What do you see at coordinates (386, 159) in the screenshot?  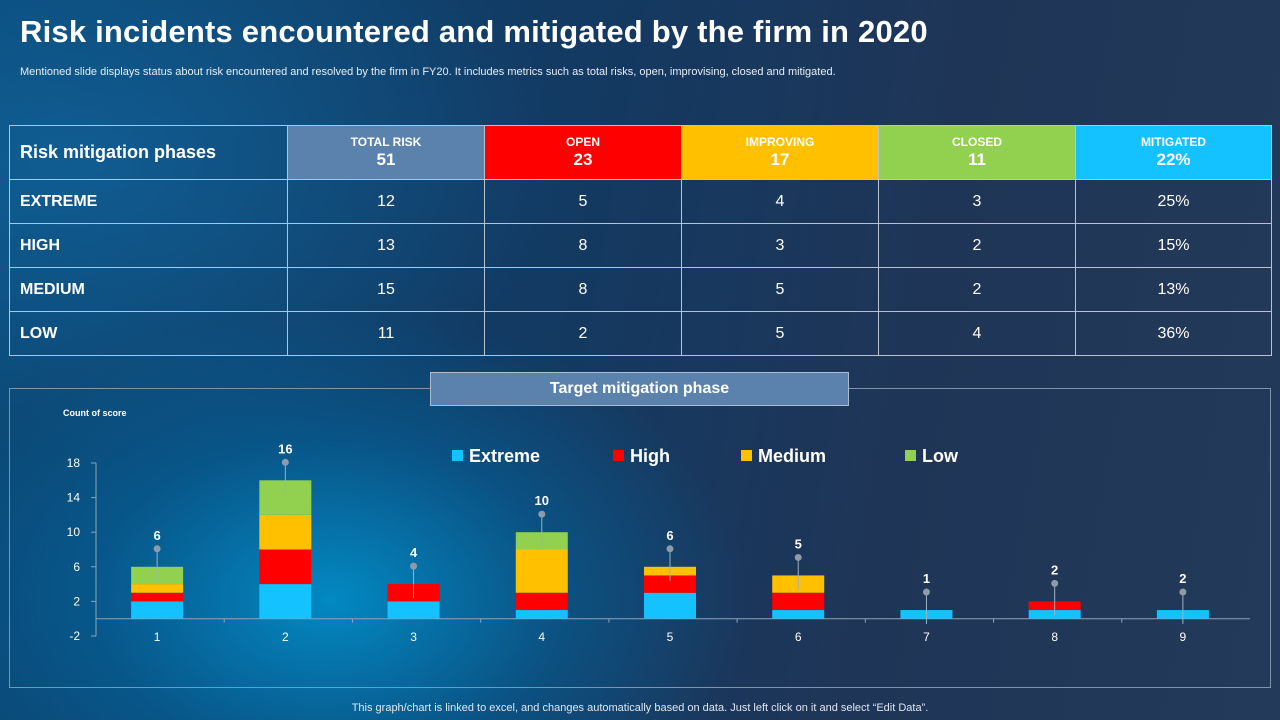 I see `column-total: 51` at bounding box center [386, 159].